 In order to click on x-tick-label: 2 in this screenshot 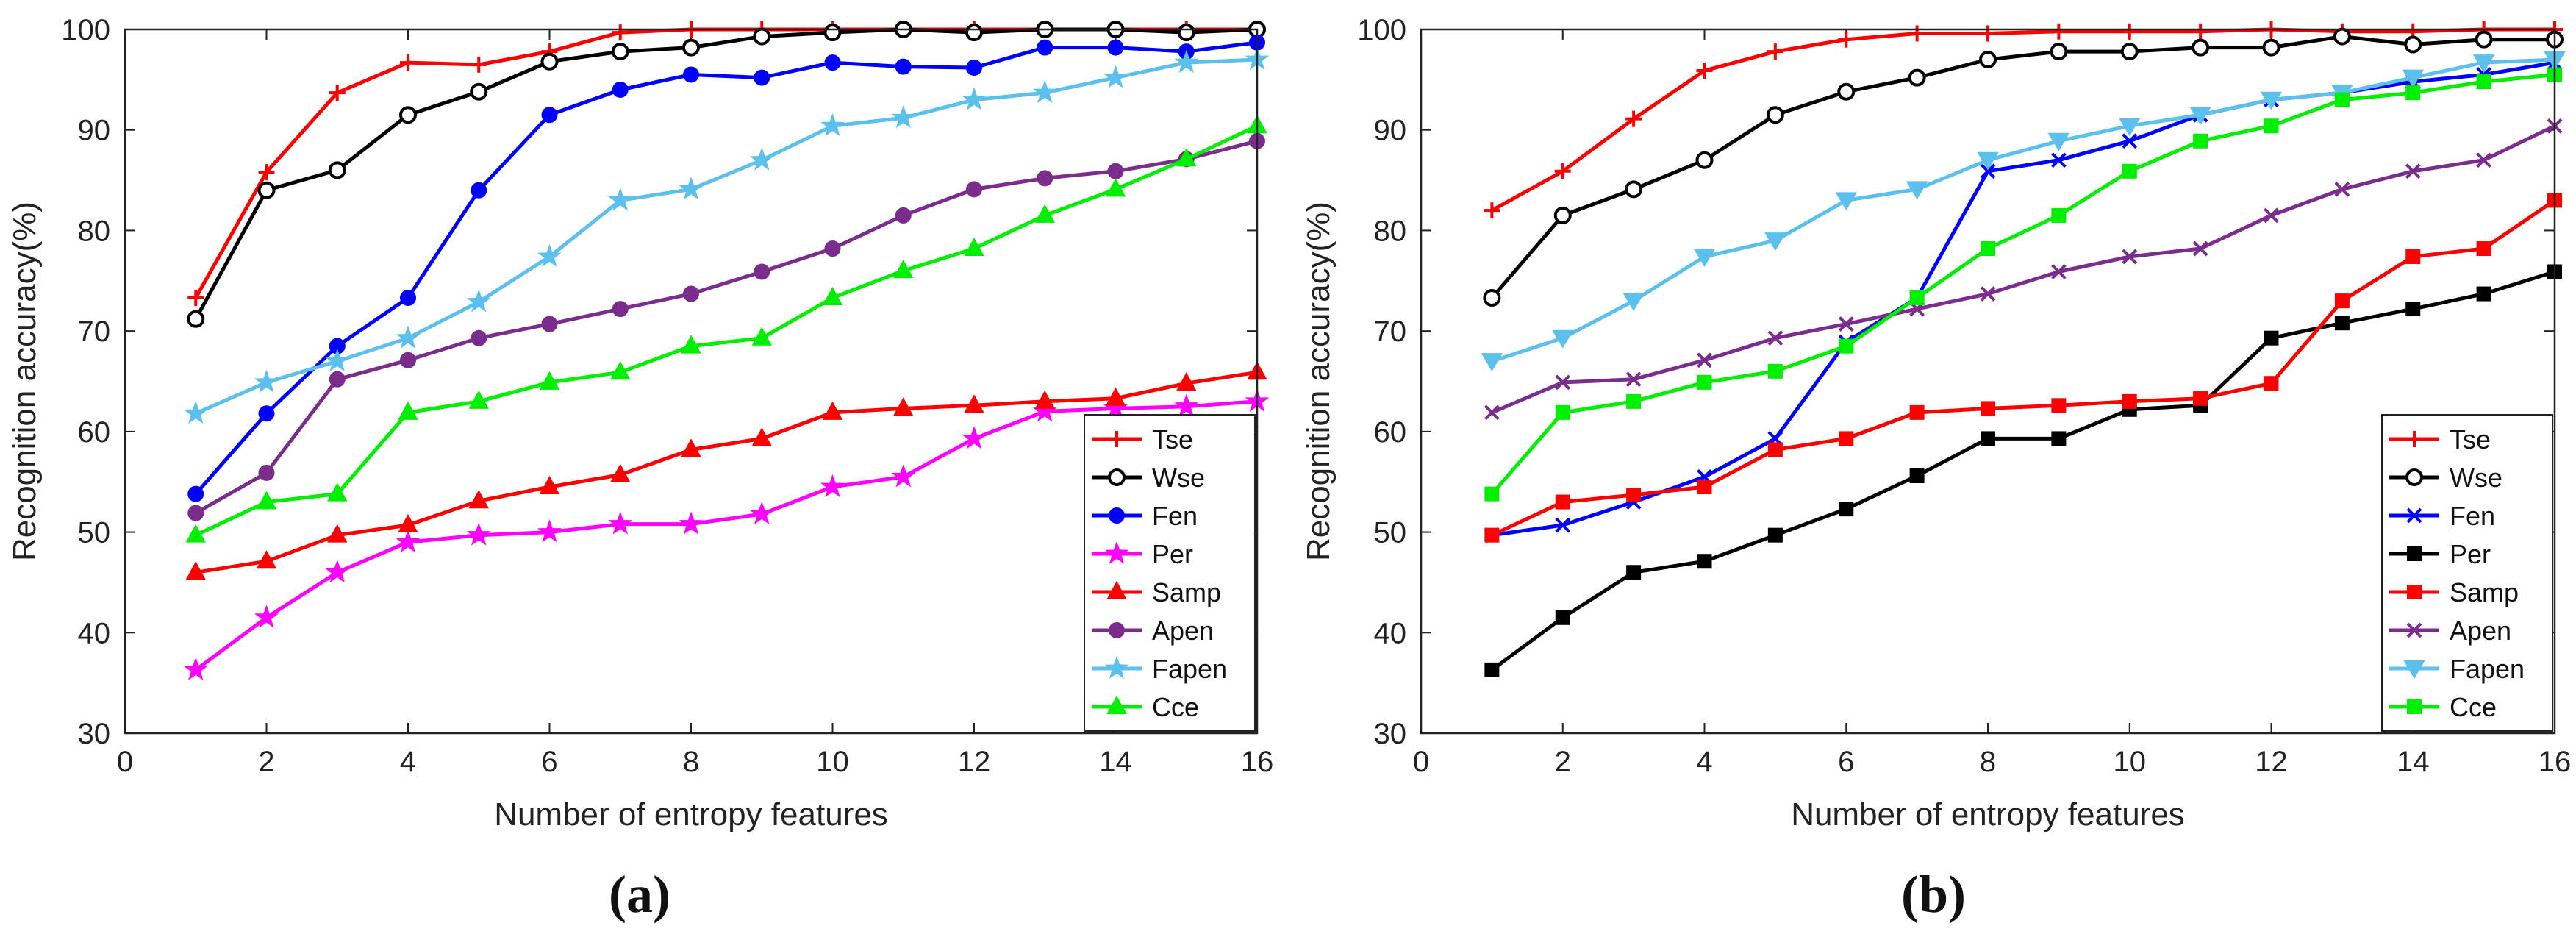, I will do `click(266, 762)`.